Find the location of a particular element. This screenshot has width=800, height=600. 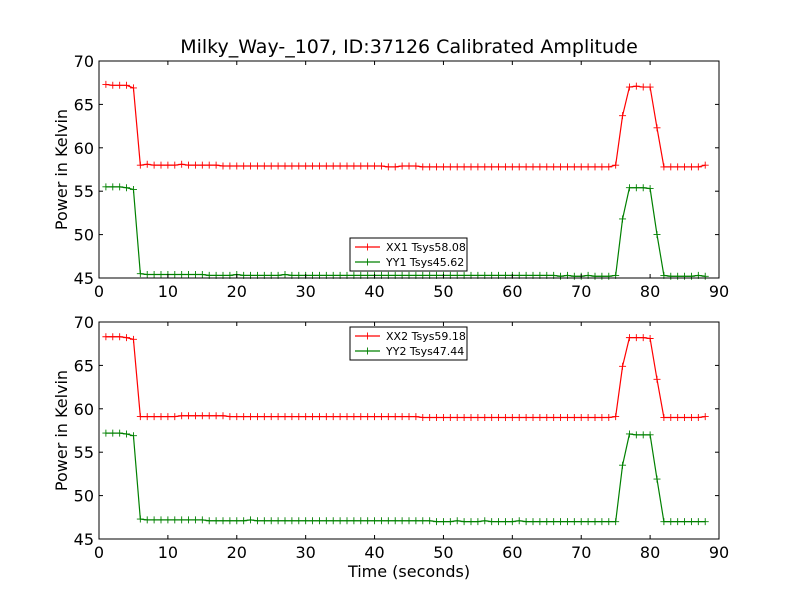

legend: XX2 Tsys59.18 YY2 Tsys47.44 is located at coordinates (408, 343).